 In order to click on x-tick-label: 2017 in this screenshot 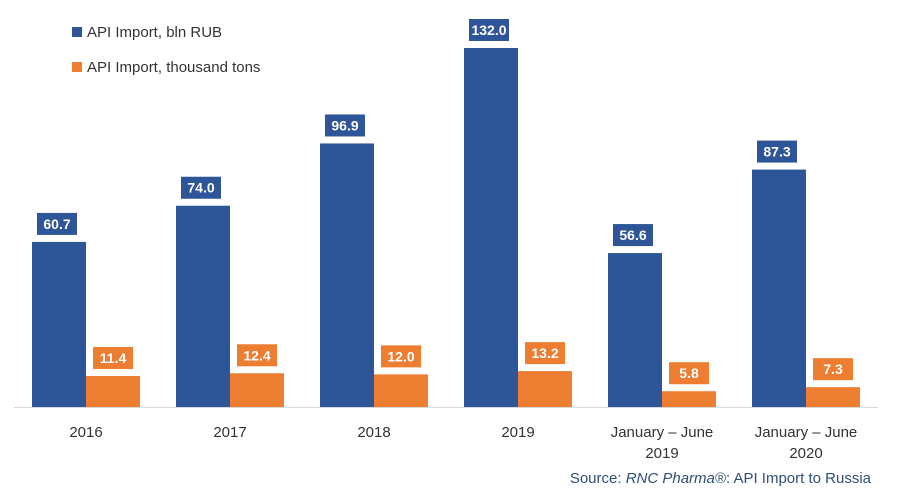, I will do `click(229, 432)`.